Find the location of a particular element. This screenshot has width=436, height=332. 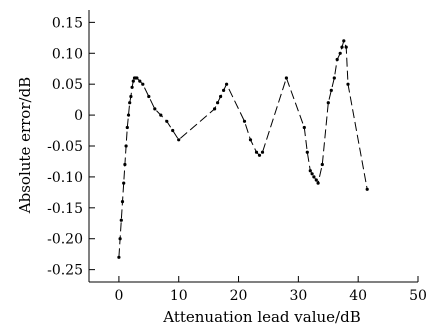

x-axis-title: Attenuation lead value/dB is located at coordinates (261, 317).